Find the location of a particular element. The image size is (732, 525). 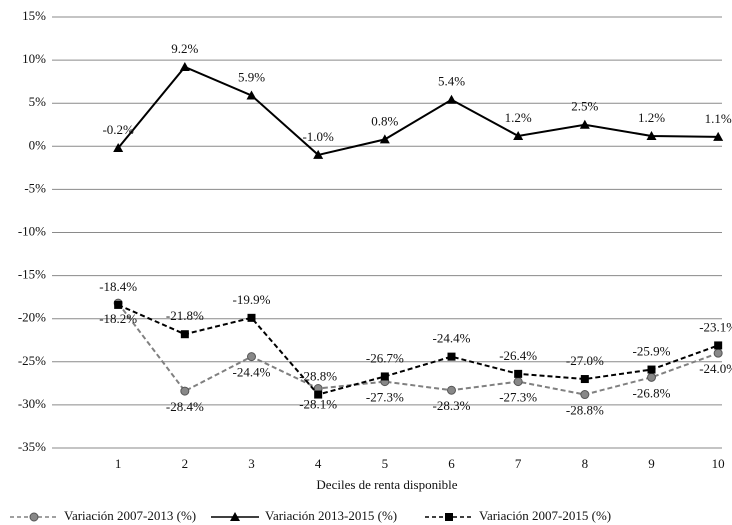

x-axis-title: Deciles de renta disponible is located at coordinates (386, 484).